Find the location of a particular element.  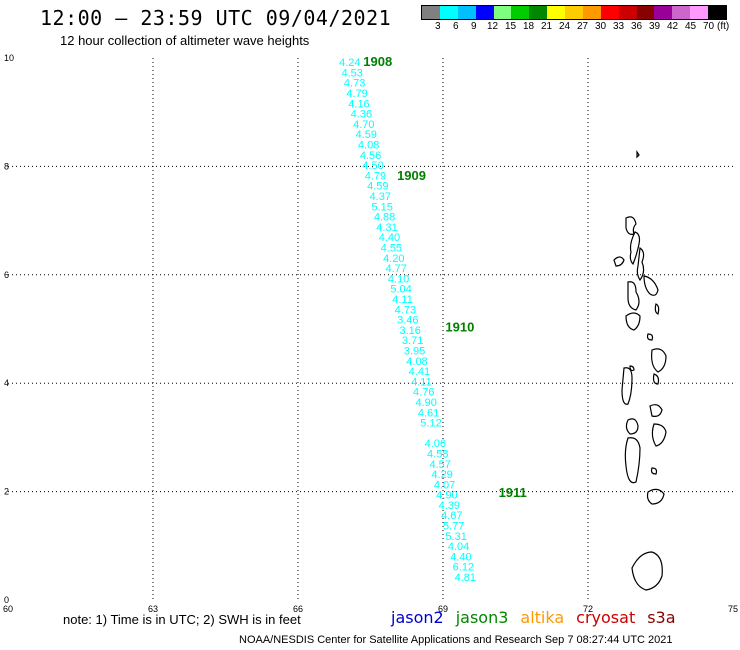

color-scale-label: 3 is located at coordinates (438, 26).